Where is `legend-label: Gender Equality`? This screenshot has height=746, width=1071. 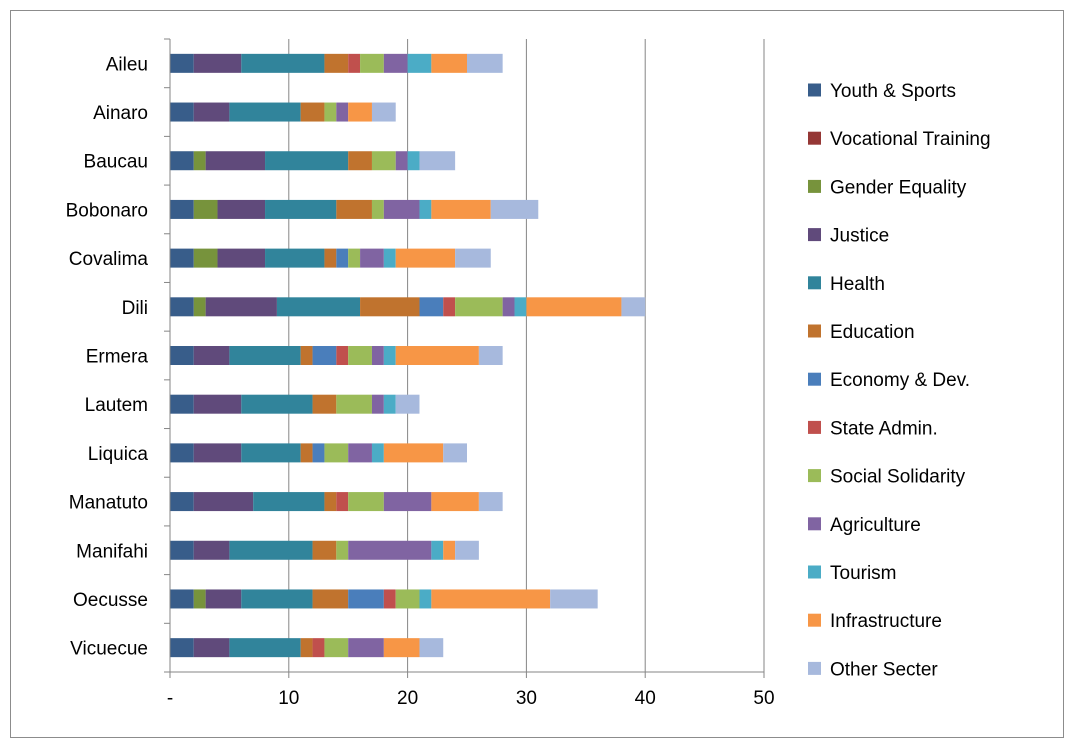
legend-label: Gender Equality is located at coordinates (898, 187).